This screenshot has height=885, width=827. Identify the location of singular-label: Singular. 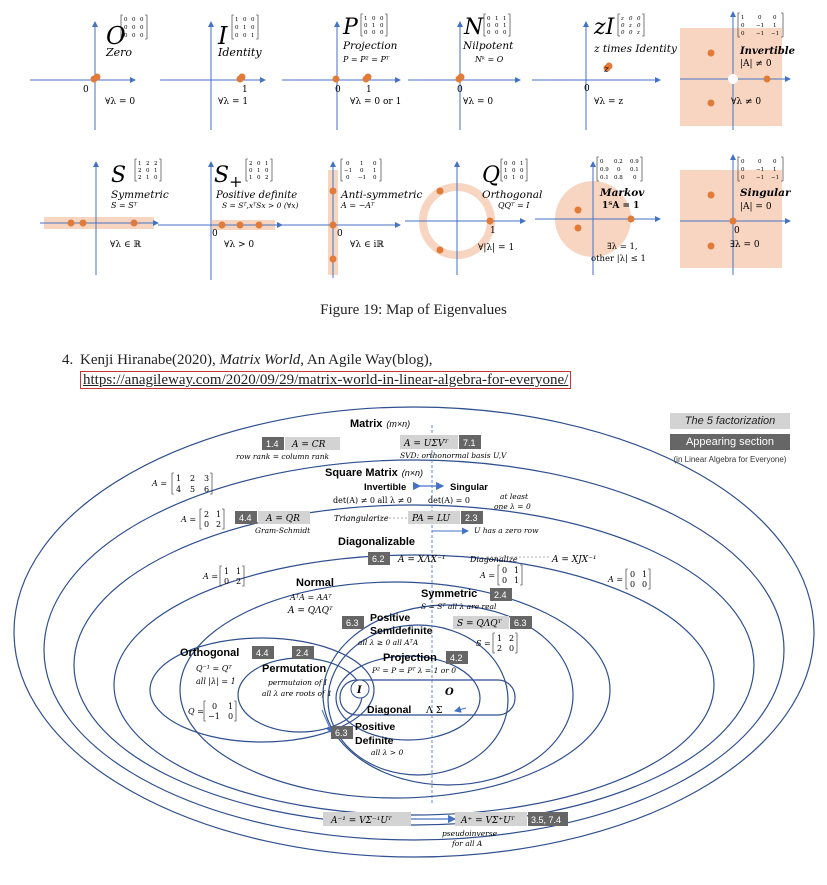
(469, 487).